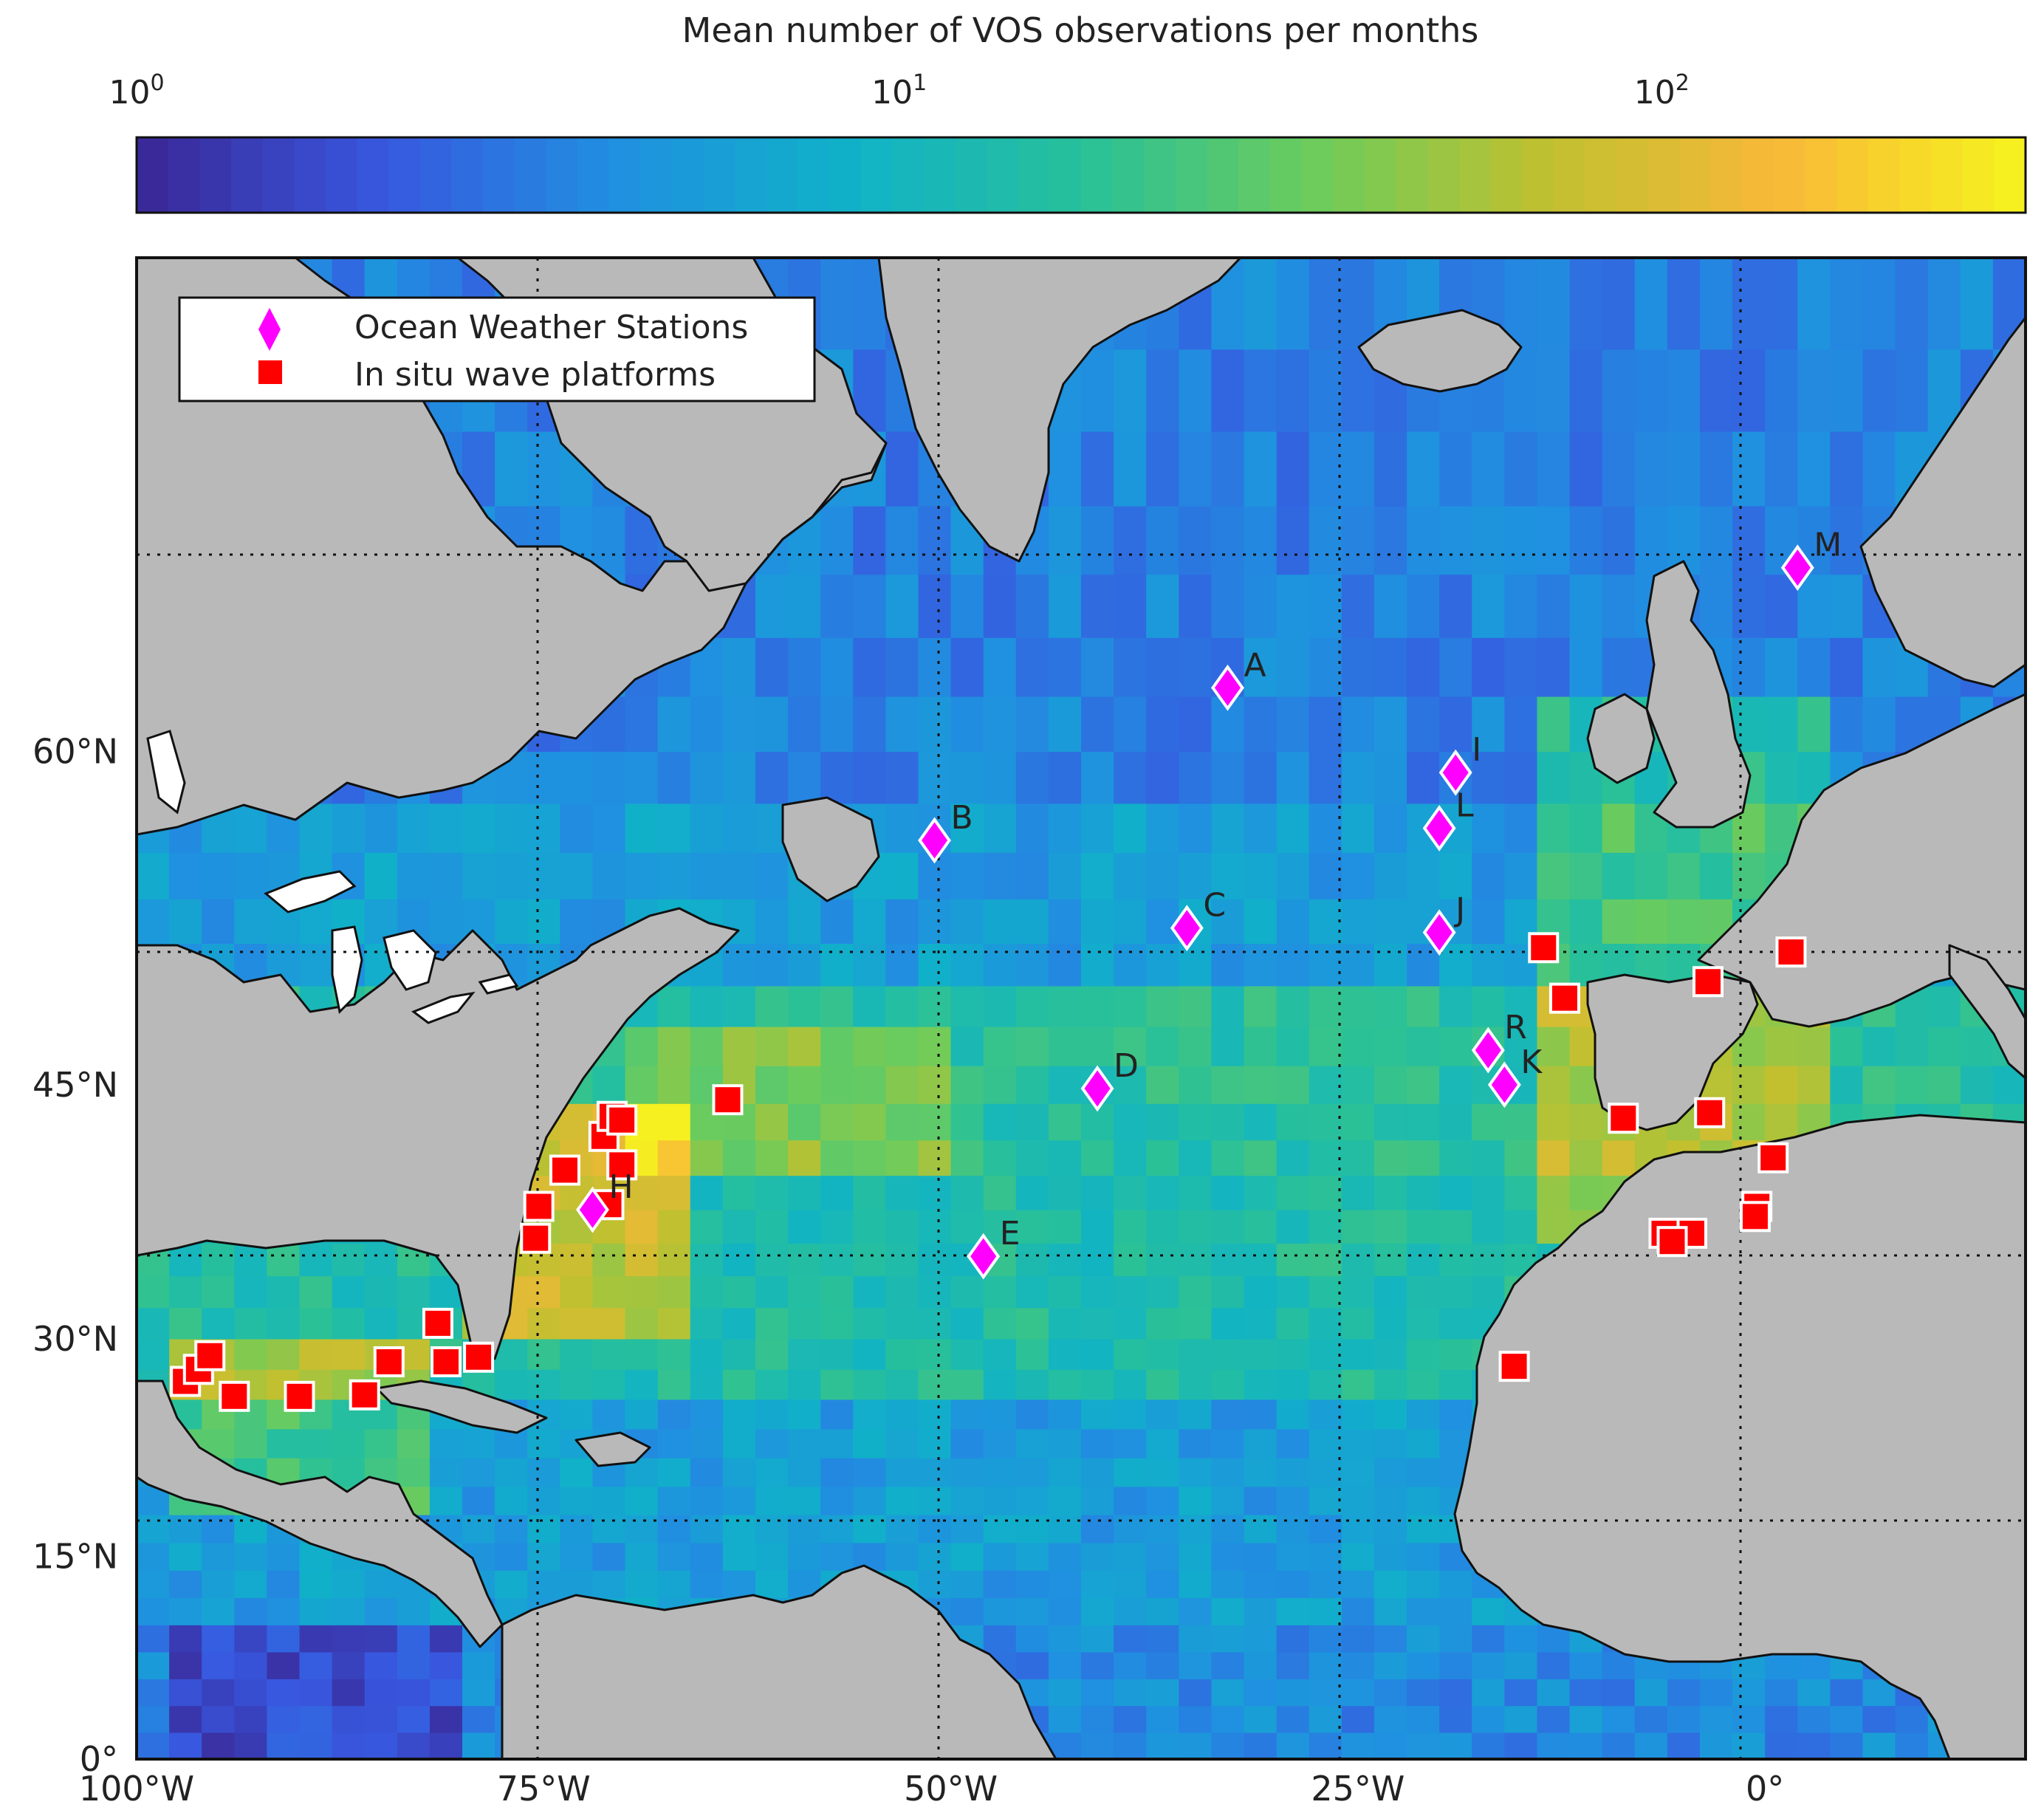  I want to click on colorbar-tick-label: 101, so click(899, 91).